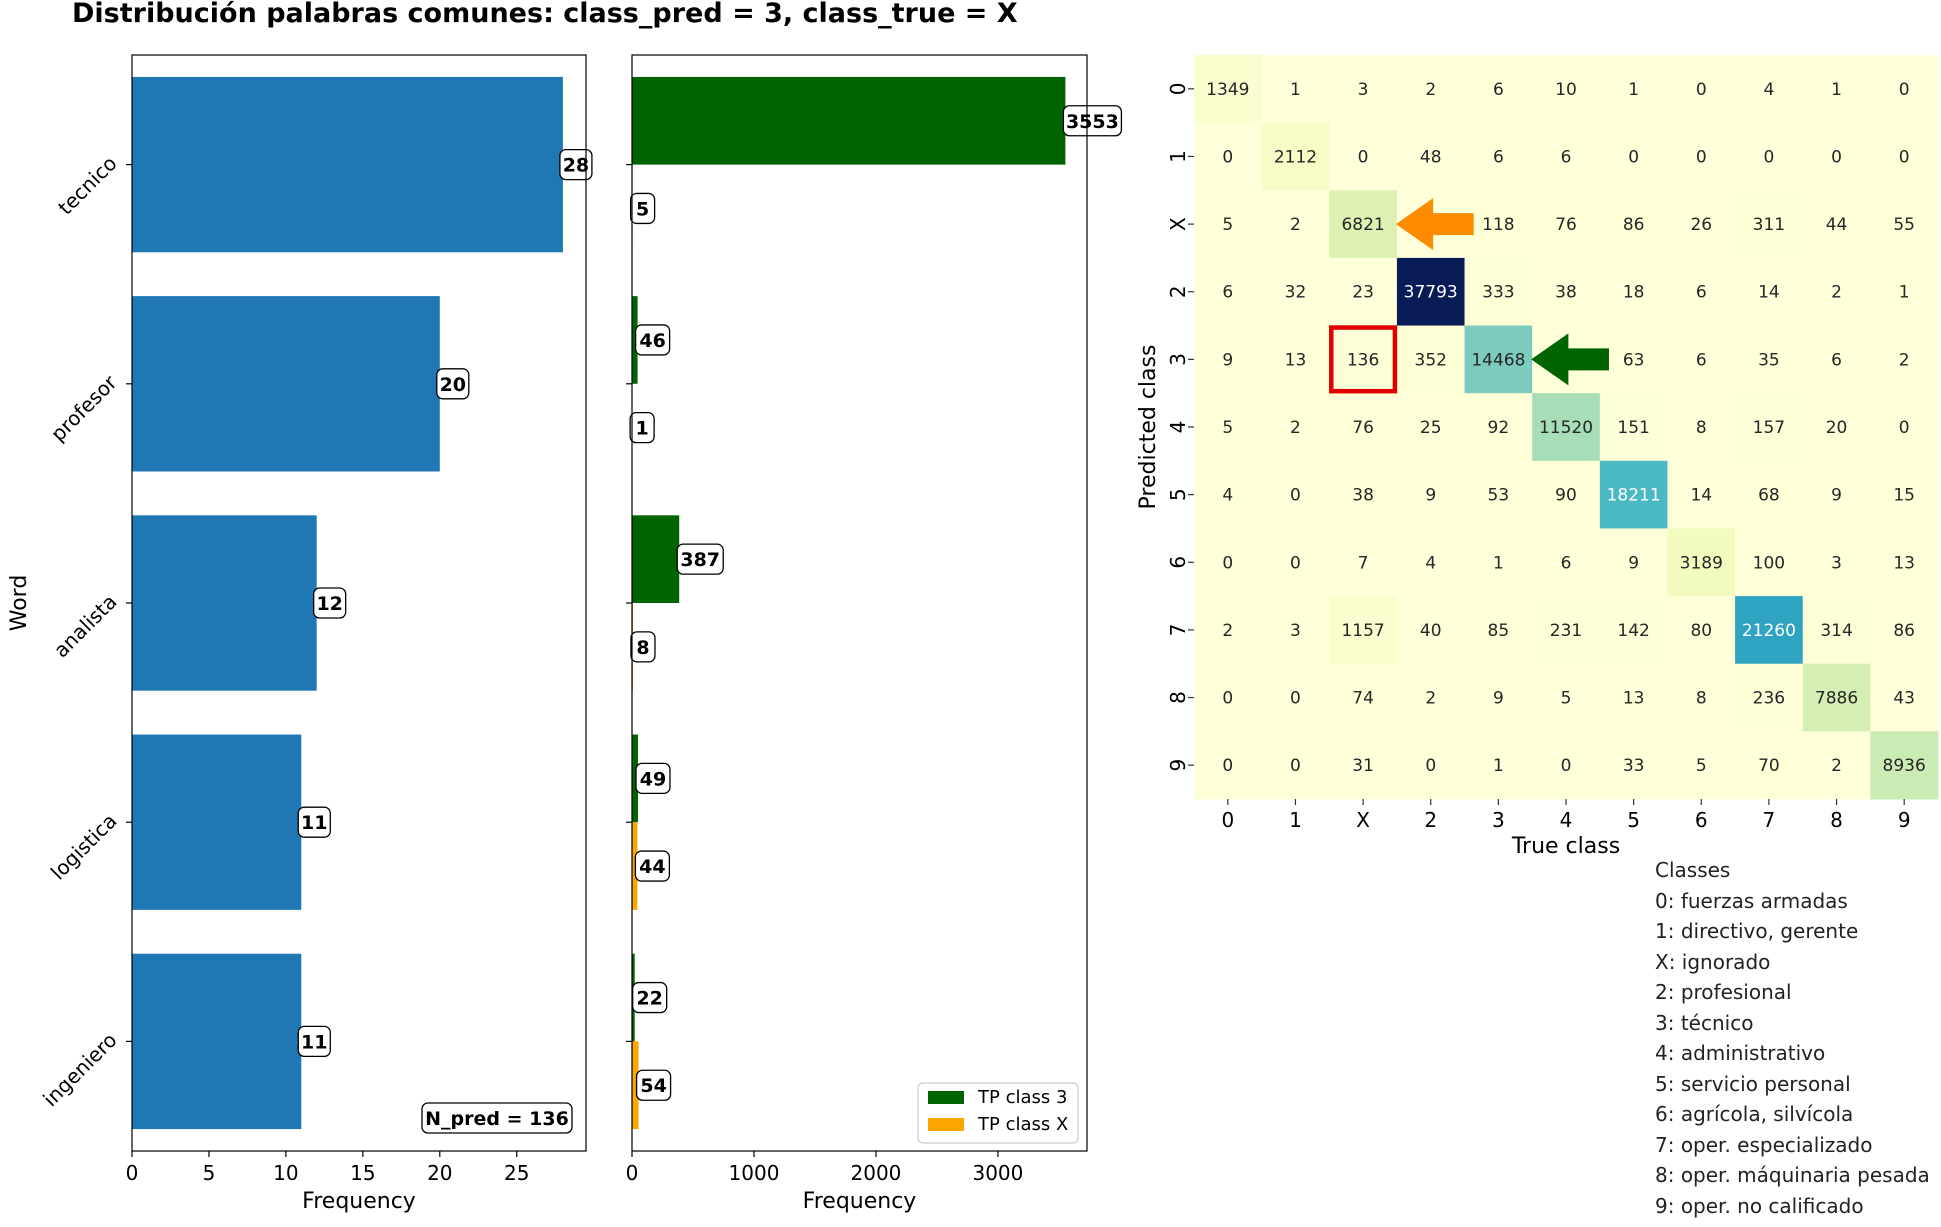  I want to click on x-tick-label: 4, so click(1566, 820).